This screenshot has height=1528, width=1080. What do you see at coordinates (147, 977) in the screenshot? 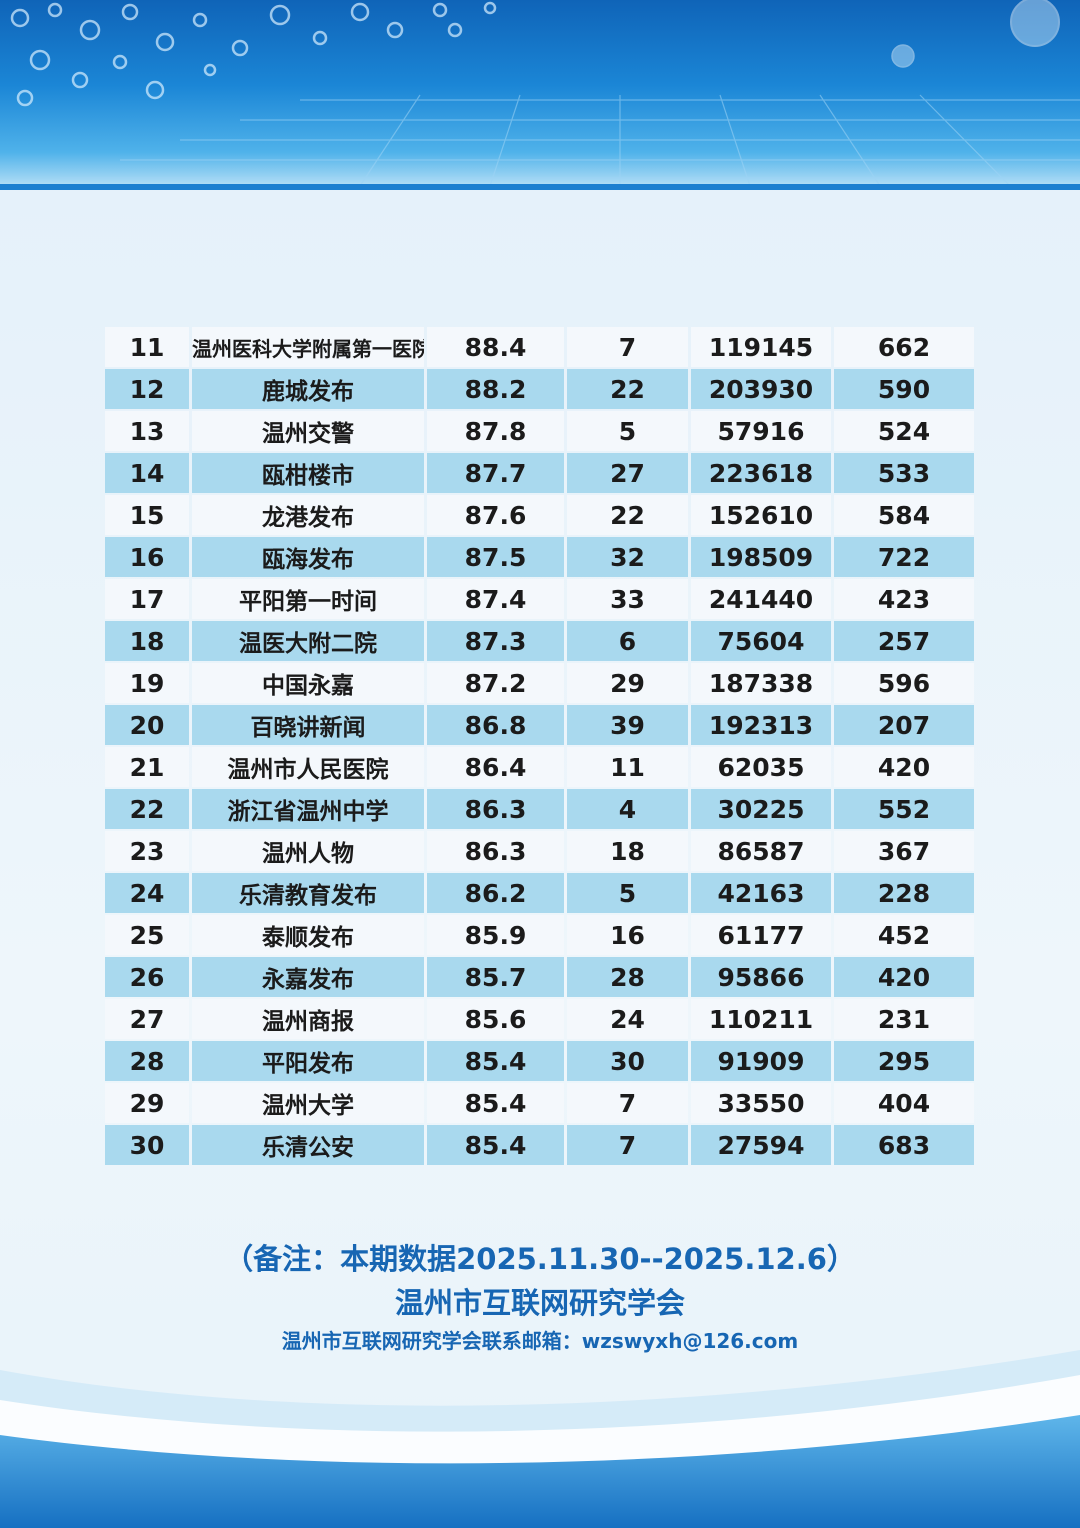
I see `rank-cell: 26` at bounding box center [147, 977].